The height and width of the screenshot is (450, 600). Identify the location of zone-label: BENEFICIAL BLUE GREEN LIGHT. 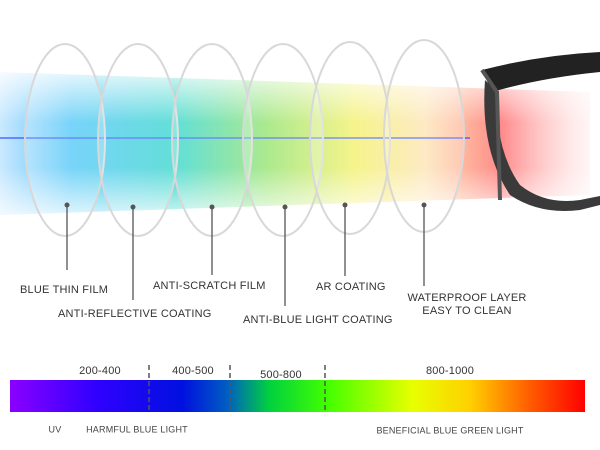
(449, 430).